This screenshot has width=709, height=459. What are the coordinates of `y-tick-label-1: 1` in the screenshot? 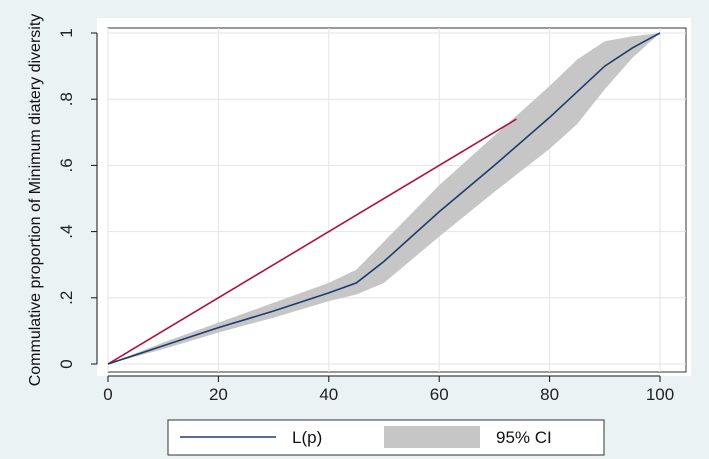 It's located at (66, 32).